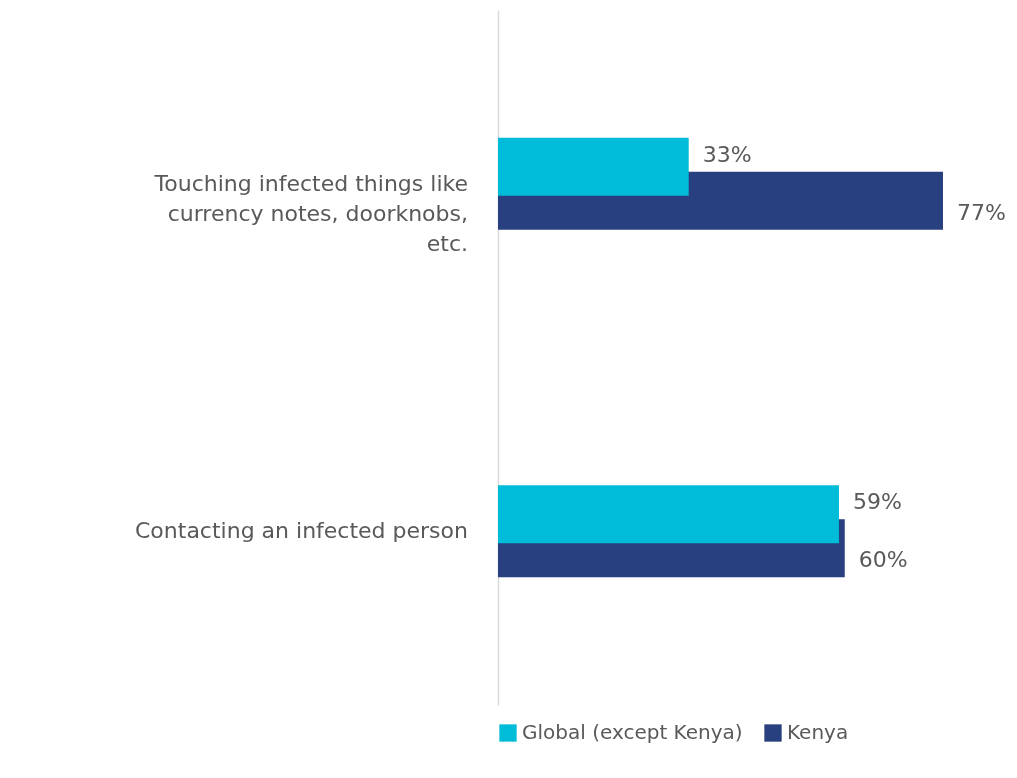  Describe the element at coordinates (818, 732) in the screenshot. I see `legend-label: Kenya` at that location.